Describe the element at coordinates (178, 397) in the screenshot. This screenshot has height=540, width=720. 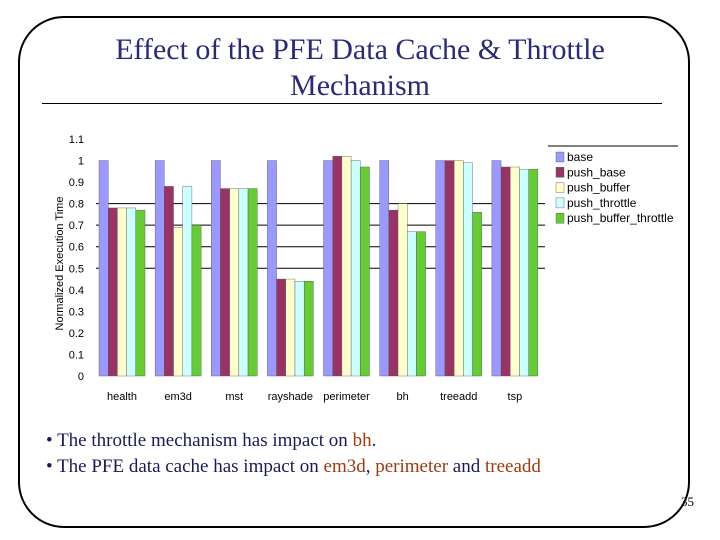
I see `x-tick-label: em3d` at that location.